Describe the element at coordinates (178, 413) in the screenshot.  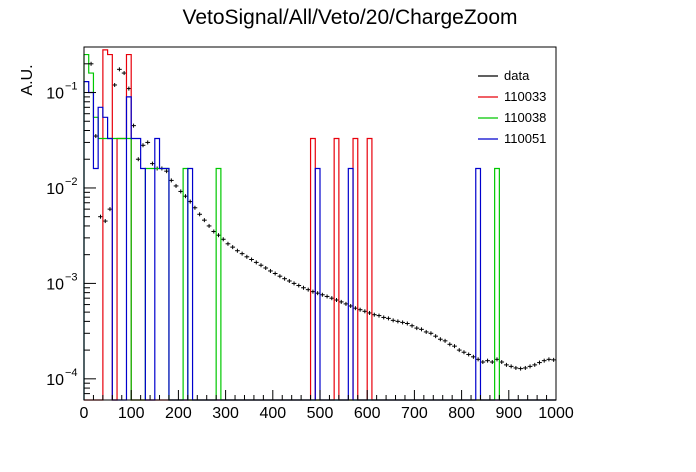
I see `x-tick-label: 200` at that location.